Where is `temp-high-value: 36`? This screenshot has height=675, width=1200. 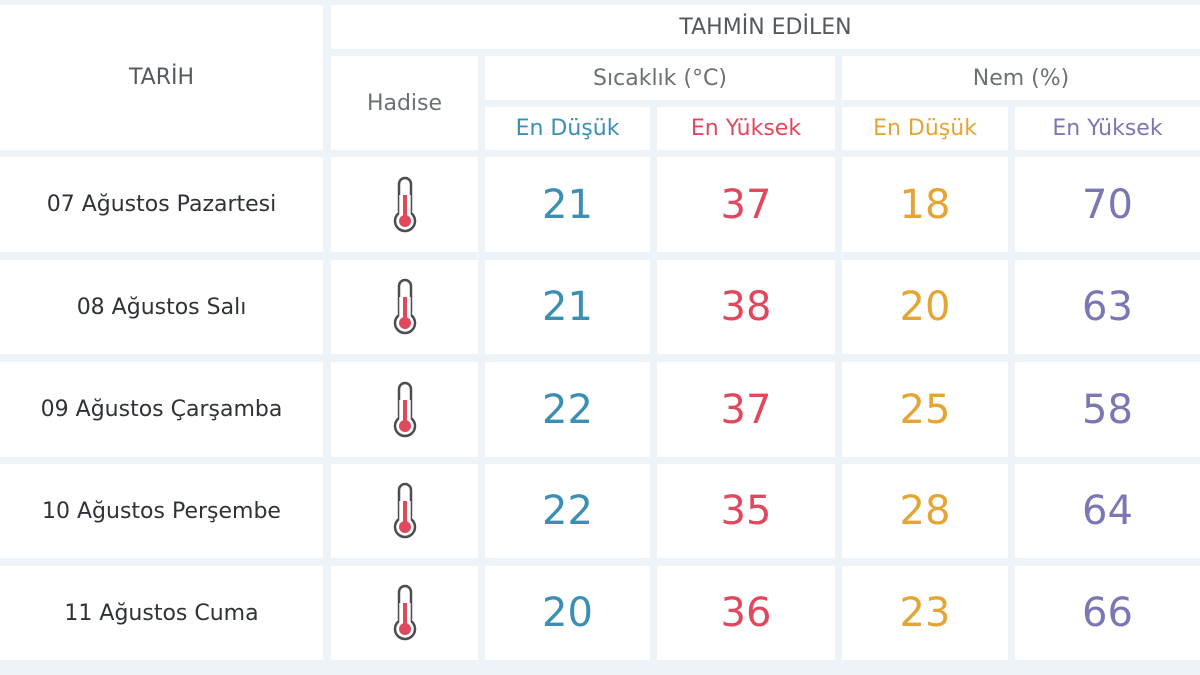
temp-high-value: 36 is located at coordinates (746, 613).